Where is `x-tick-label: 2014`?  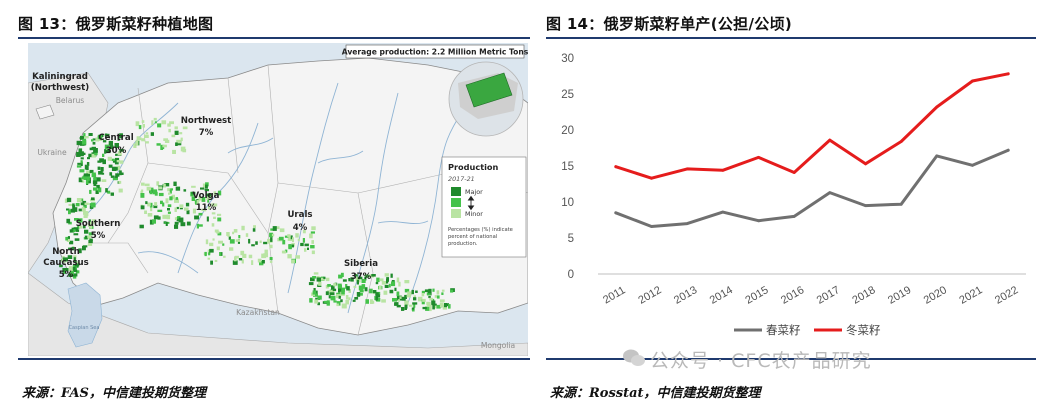
x-tick-label: 2014 is located at coordinates (721, 295).